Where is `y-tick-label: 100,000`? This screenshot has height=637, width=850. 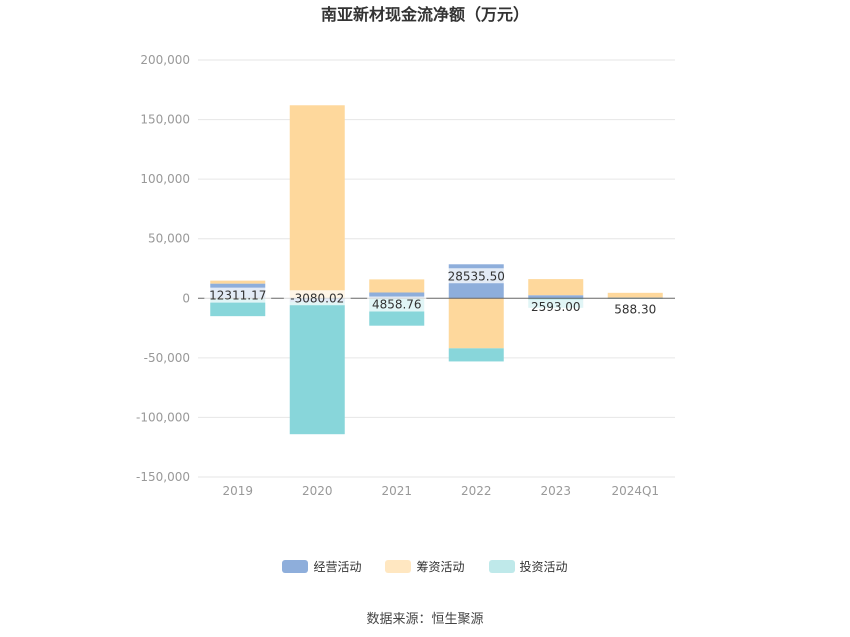 y-tick-label: 100,000 is located at coordinates (165, 179).